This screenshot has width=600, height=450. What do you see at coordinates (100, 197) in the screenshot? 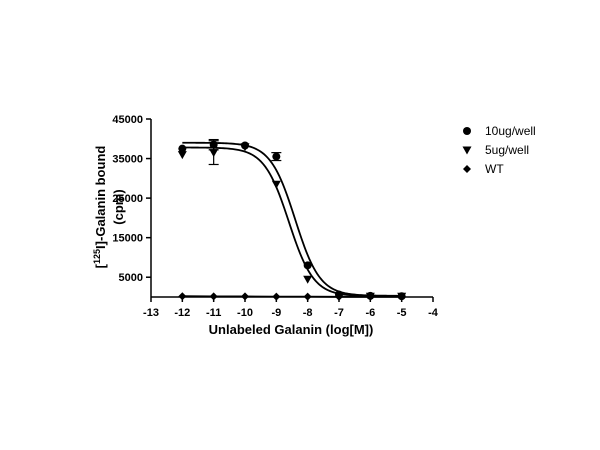
I see `y-axis-title-suffix: I]-Galanin bound` at bounding box center [100, 197].